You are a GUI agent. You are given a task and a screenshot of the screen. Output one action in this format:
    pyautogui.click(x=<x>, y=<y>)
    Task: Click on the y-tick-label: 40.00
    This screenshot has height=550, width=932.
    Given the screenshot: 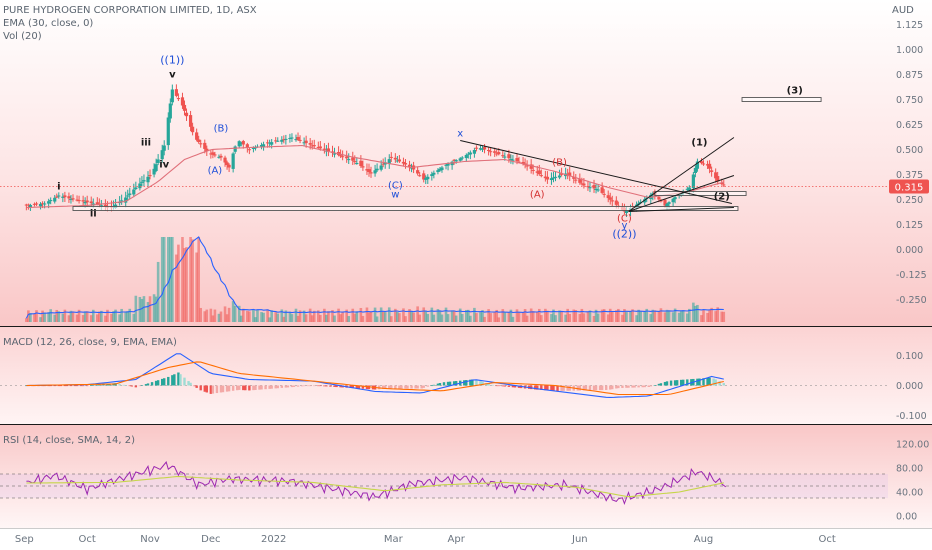 What is the action you would take?
    pyautogui.click(x=909, y=493)
    